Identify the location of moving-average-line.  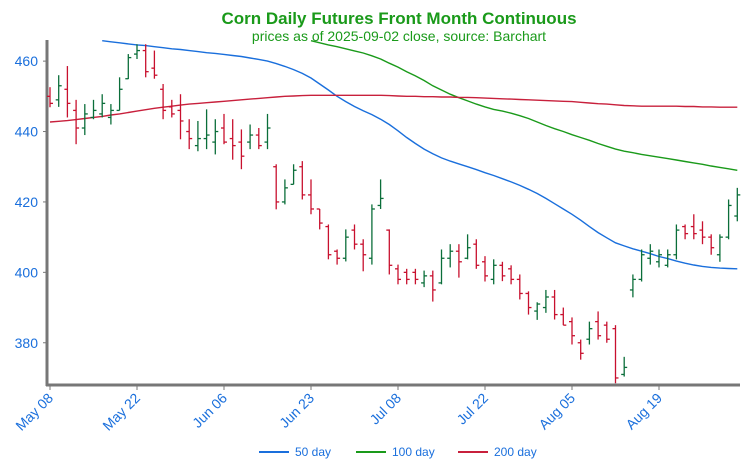
(393, 108).